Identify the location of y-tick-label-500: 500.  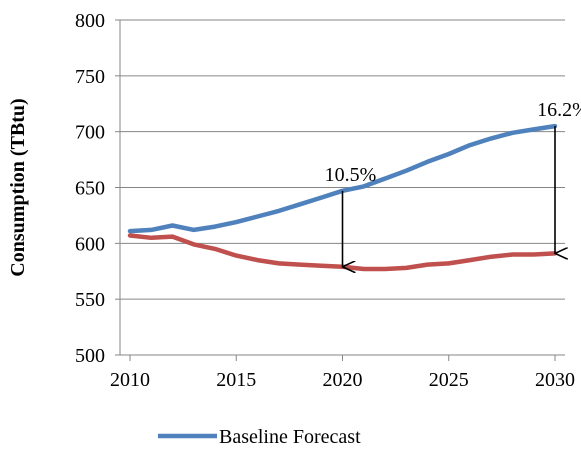
(90, 356).